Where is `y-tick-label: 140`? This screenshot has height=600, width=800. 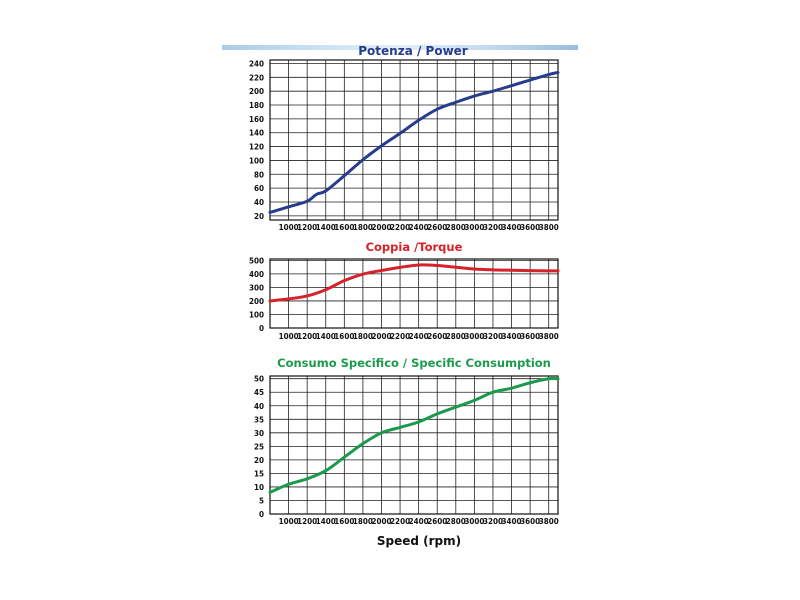
y-tick-label: 140 is located at coordinates (256, 133).